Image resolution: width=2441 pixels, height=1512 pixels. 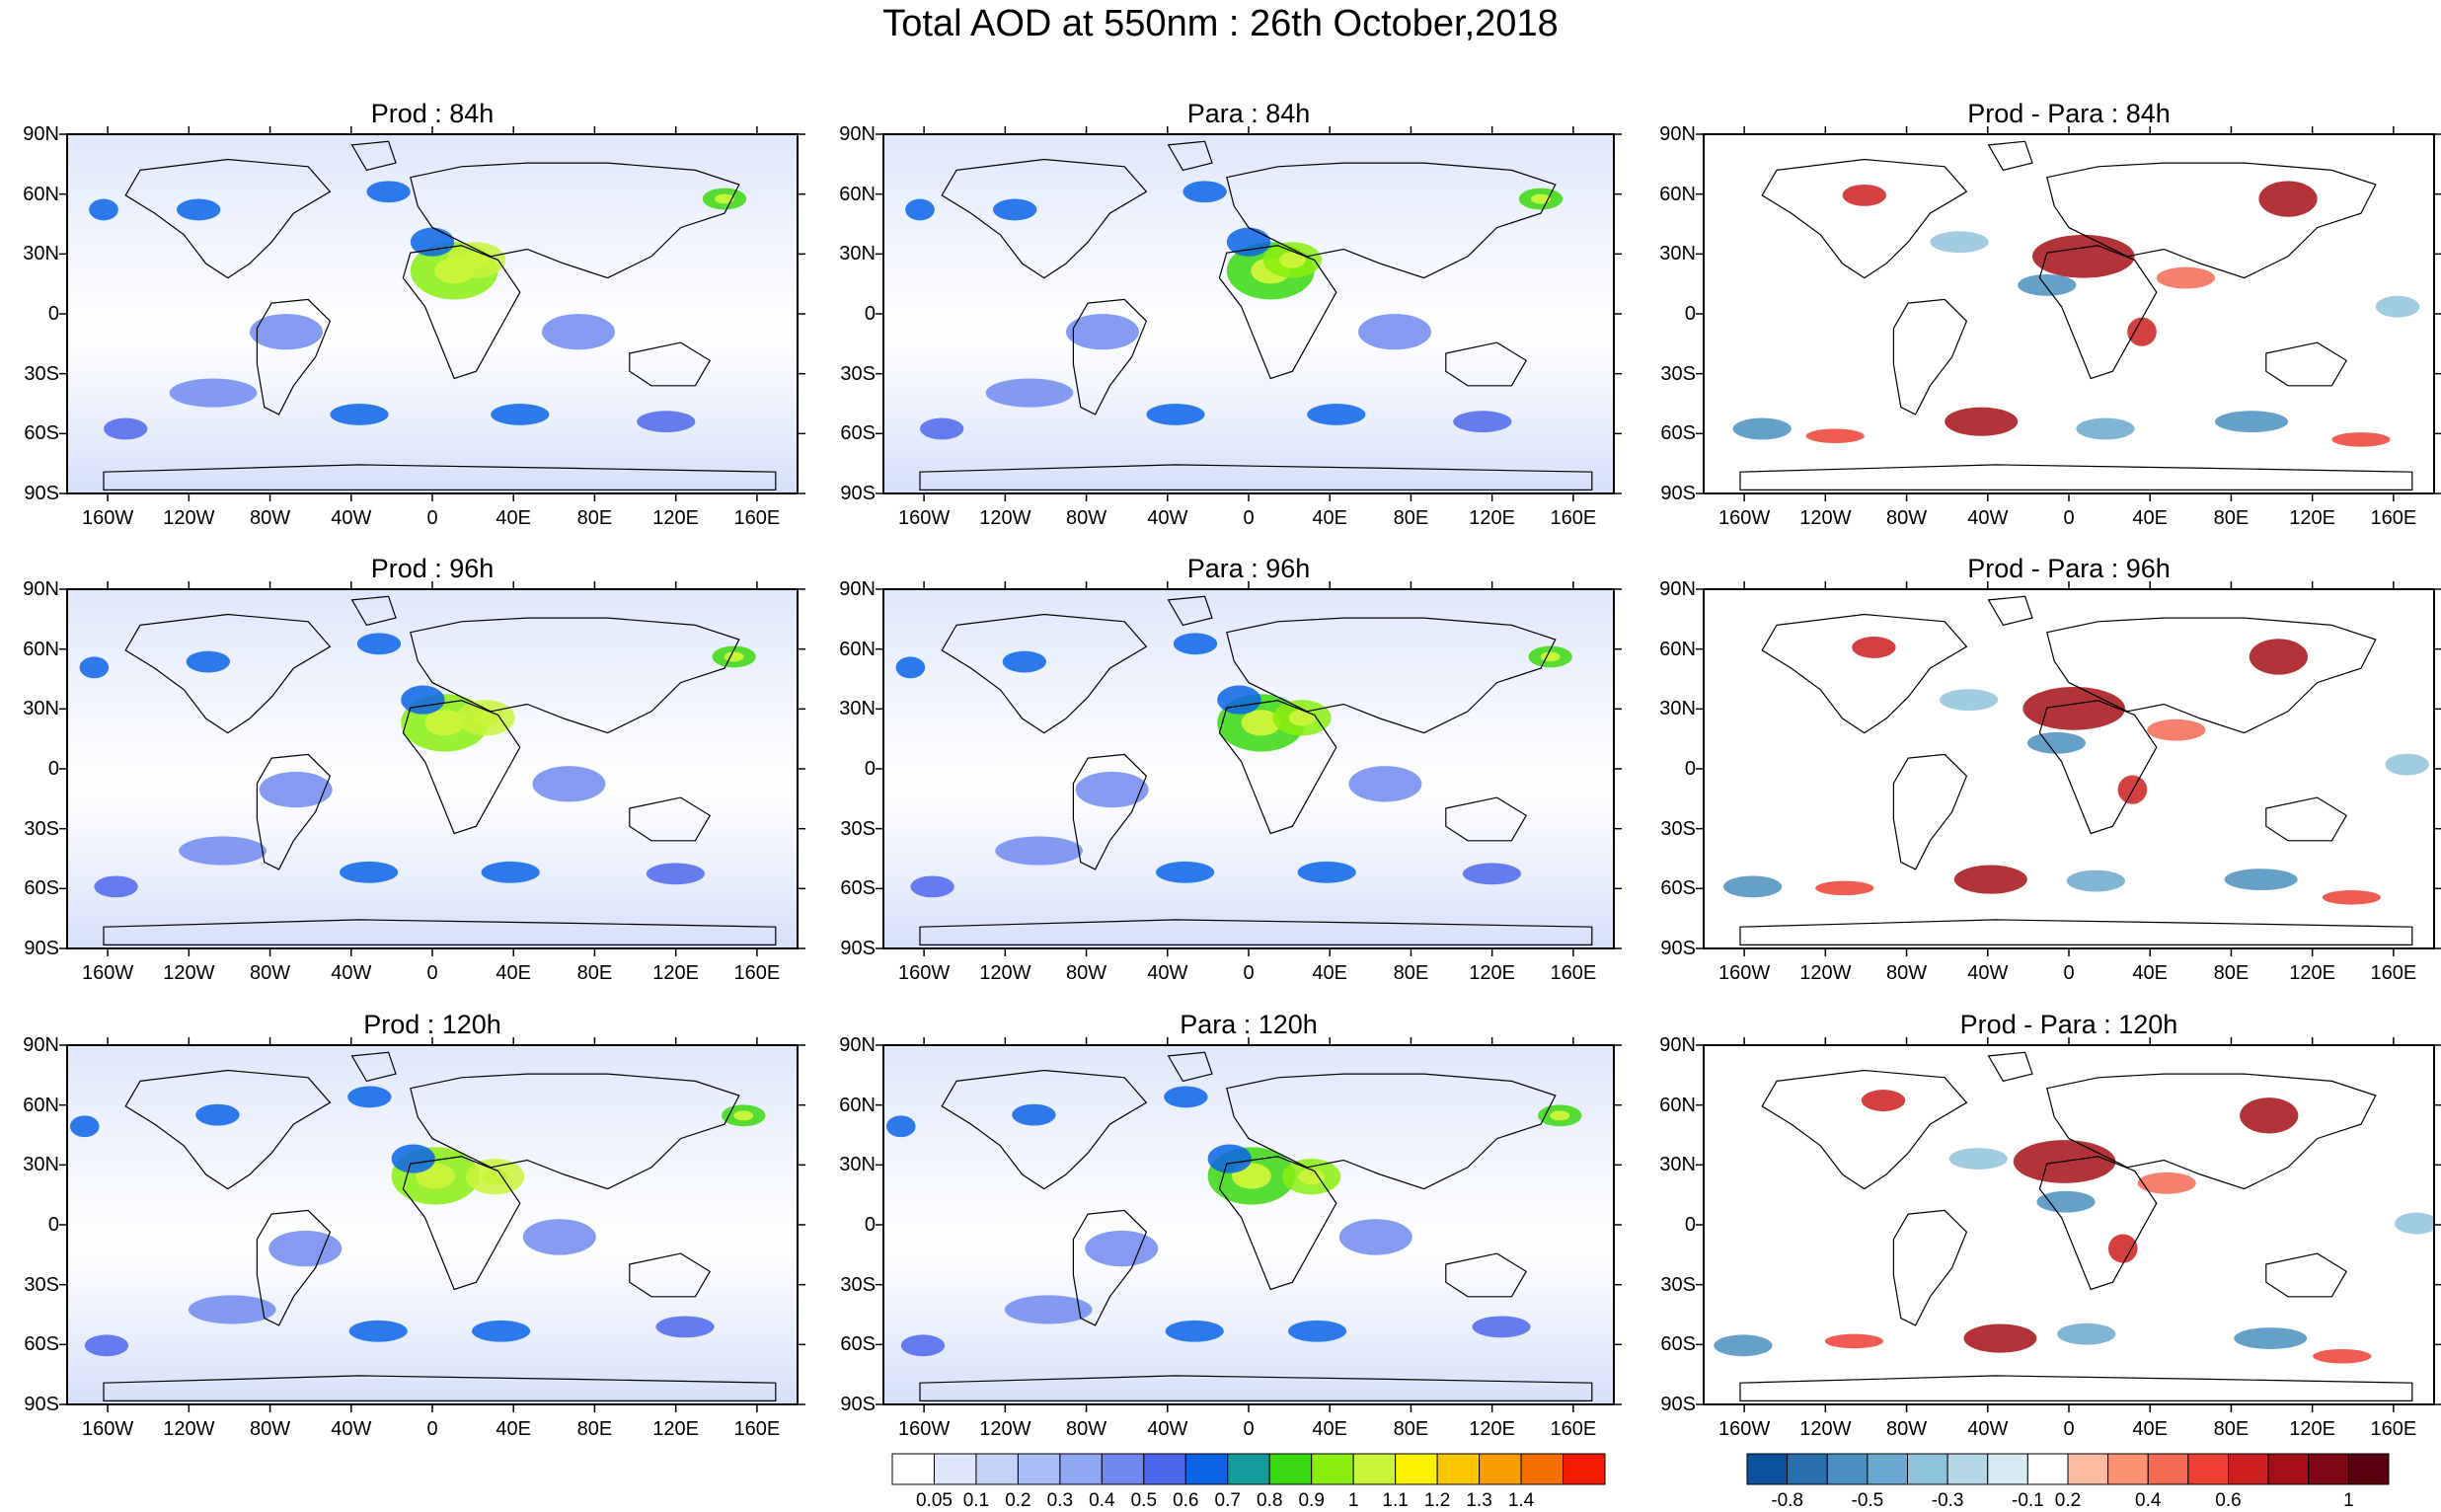 I want to click on lat-label: 60N, so click(x=1678, y=1105).